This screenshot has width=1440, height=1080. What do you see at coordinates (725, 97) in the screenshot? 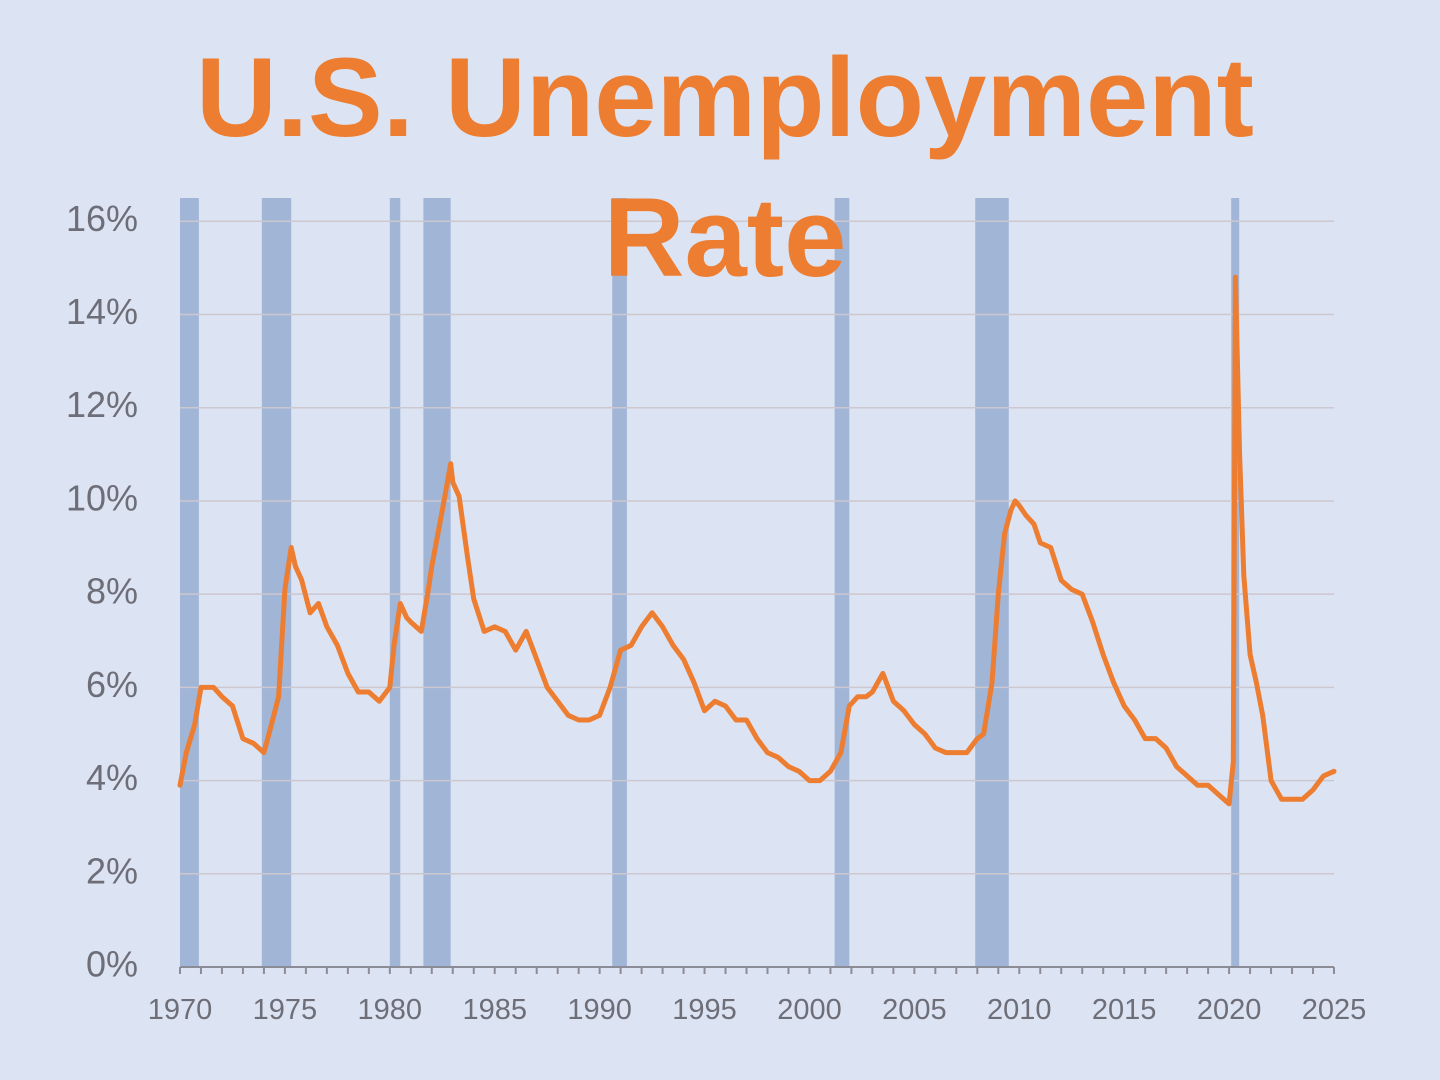
I see `chart-title-line-1: U.S. Unemployment` at bounding box center [725, 97].